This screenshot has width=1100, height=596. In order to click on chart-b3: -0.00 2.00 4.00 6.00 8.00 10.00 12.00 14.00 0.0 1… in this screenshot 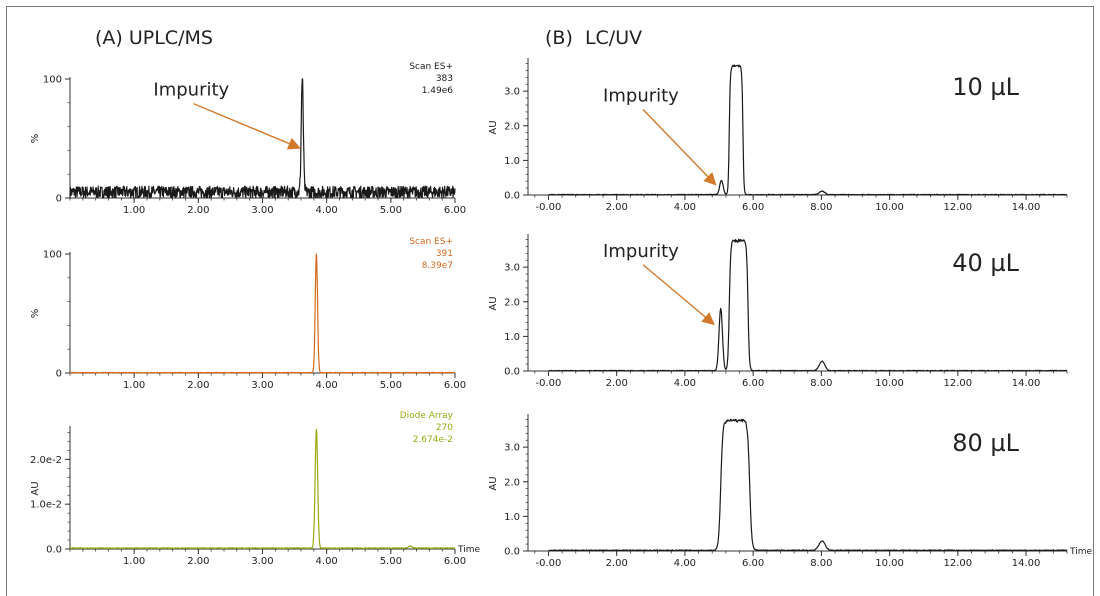, I will do `click(790, 491)`.